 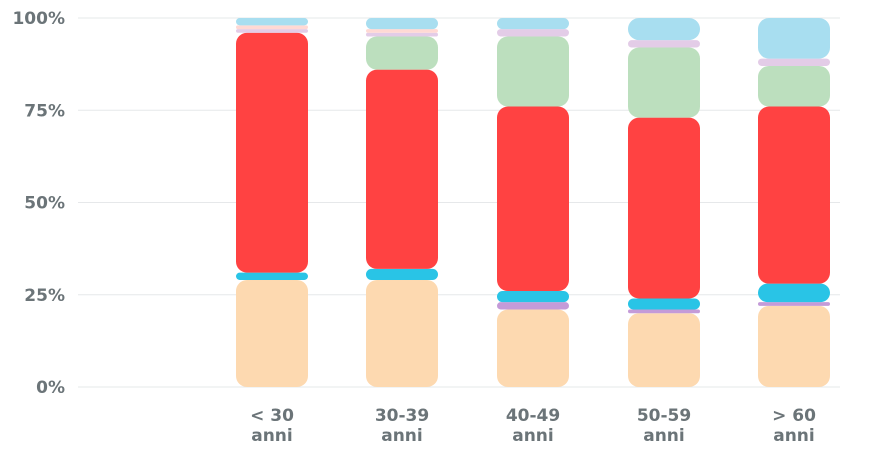 I want to click on y-tick-label: 100%, so click(x=38, y=19).